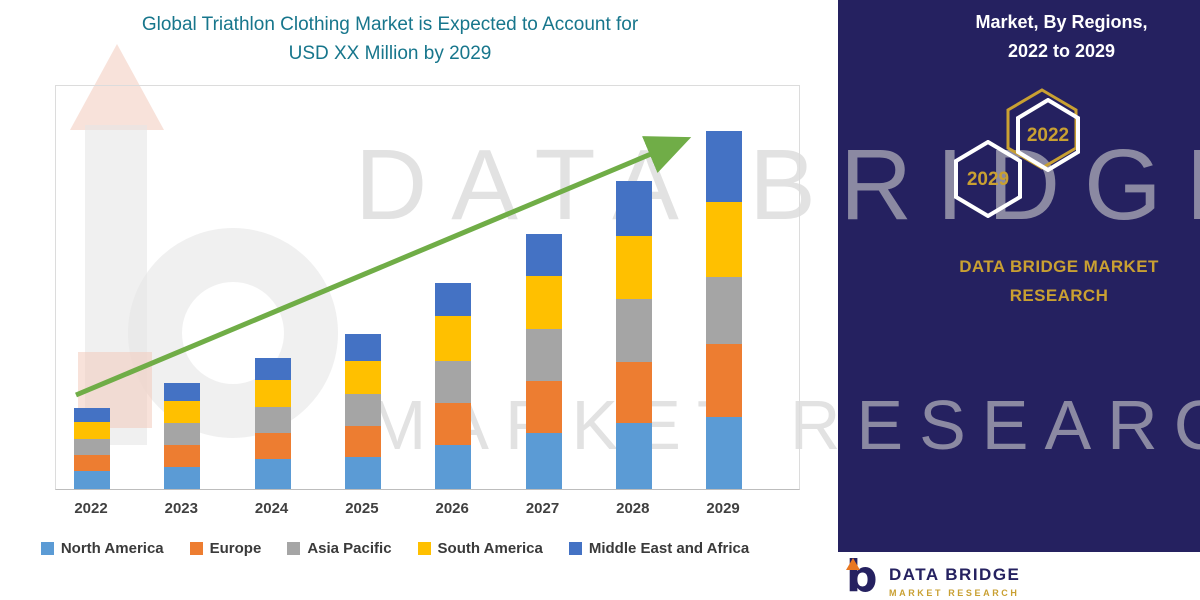  Describe the element at coordinates (1019, 37) in the screenshot. I see `panel-heading: Market, By Regions, 2022 to 2029` at that location.